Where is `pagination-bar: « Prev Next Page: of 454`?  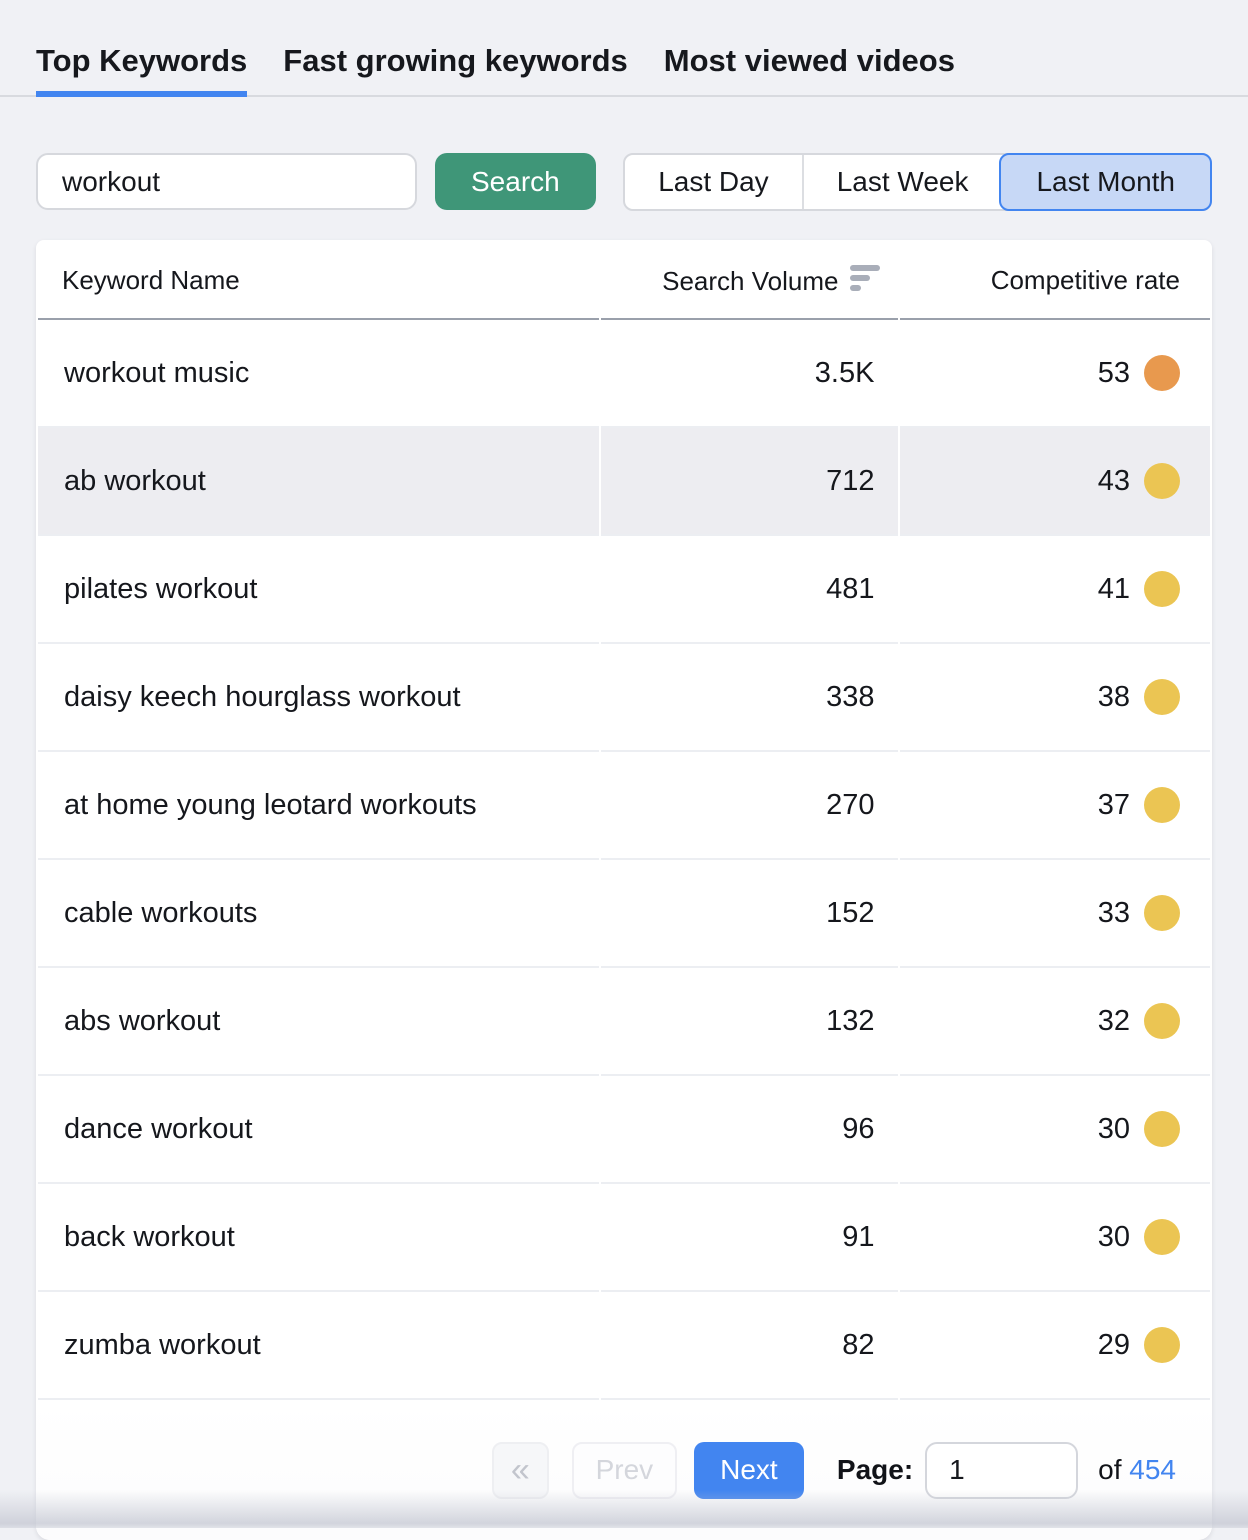 pagination-bar: « Prev Next Page: of 454 is located at coordinates (624, 1470).